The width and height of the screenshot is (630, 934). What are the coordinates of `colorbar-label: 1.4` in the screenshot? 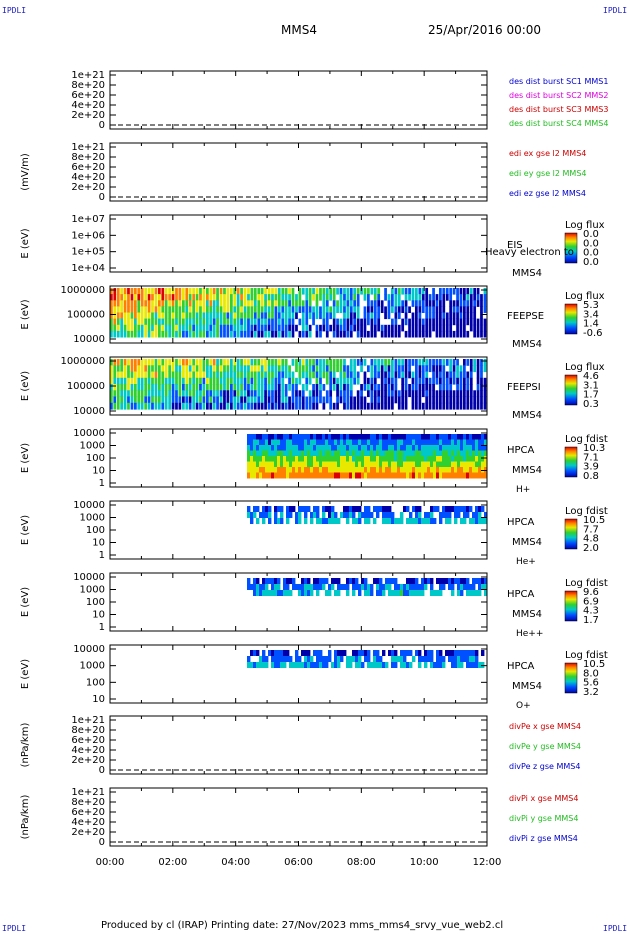 It's located at (591, 324).